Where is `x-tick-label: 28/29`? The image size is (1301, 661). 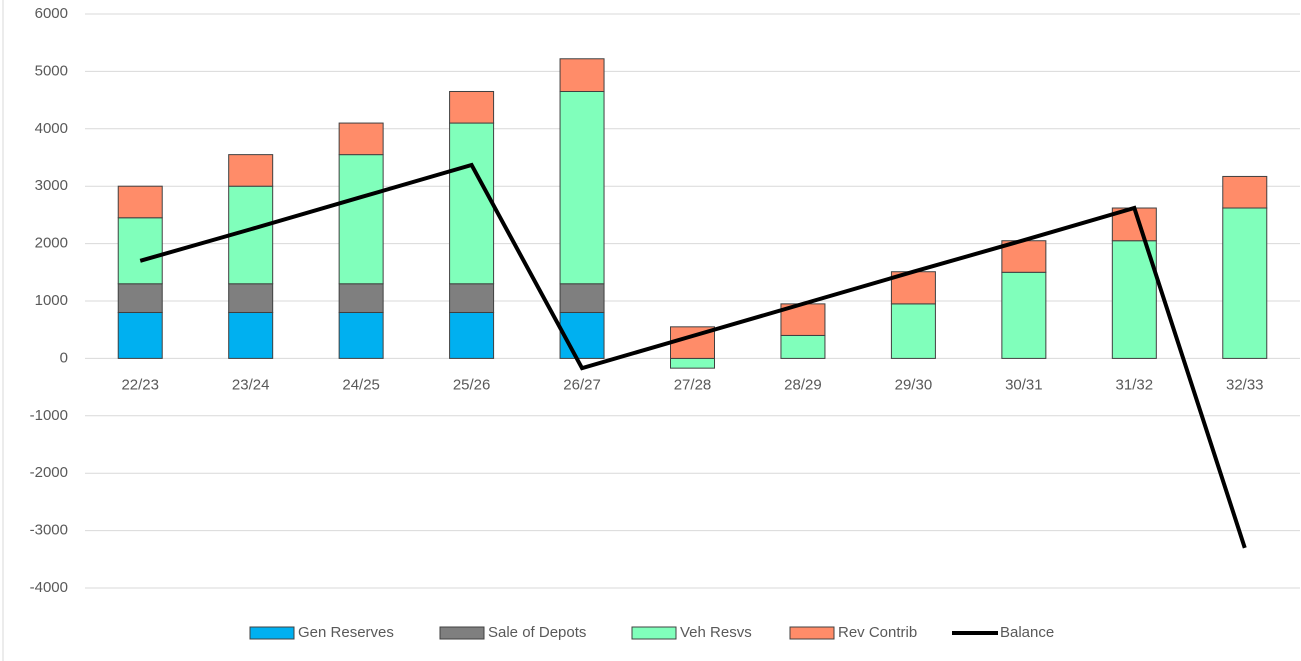 x-tick-label: 28/29 is located at coordinates (803, 384).